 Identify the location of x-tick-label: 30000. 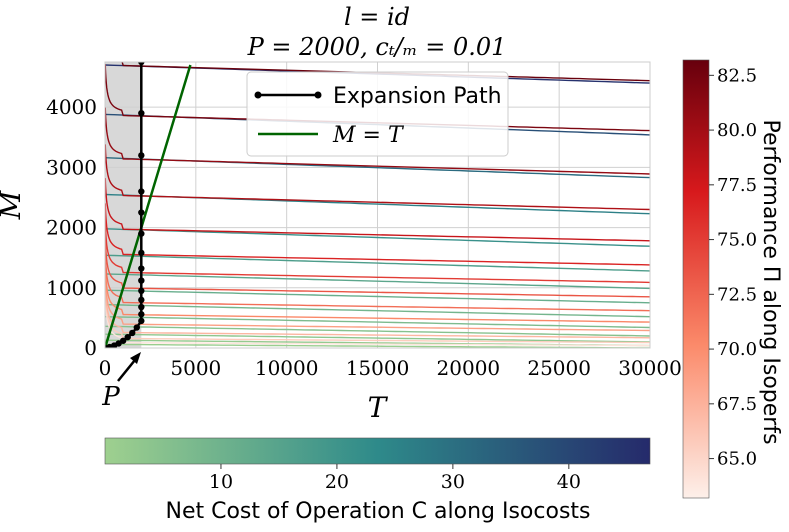
(650, 368).